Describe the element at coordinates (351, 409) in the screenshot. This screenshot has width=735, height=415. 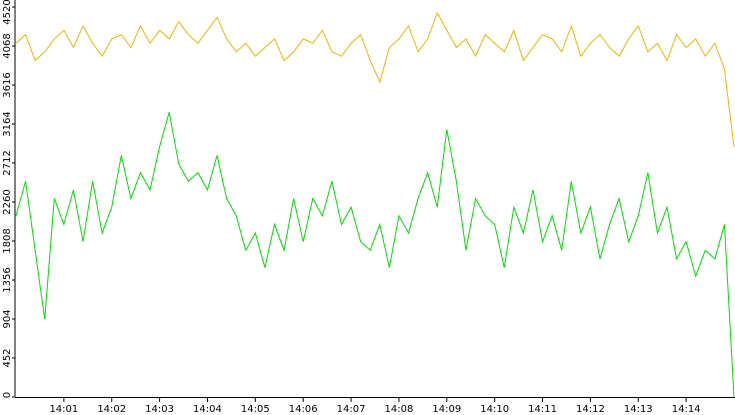
I see `x-tick-label: 14:07` at that location.